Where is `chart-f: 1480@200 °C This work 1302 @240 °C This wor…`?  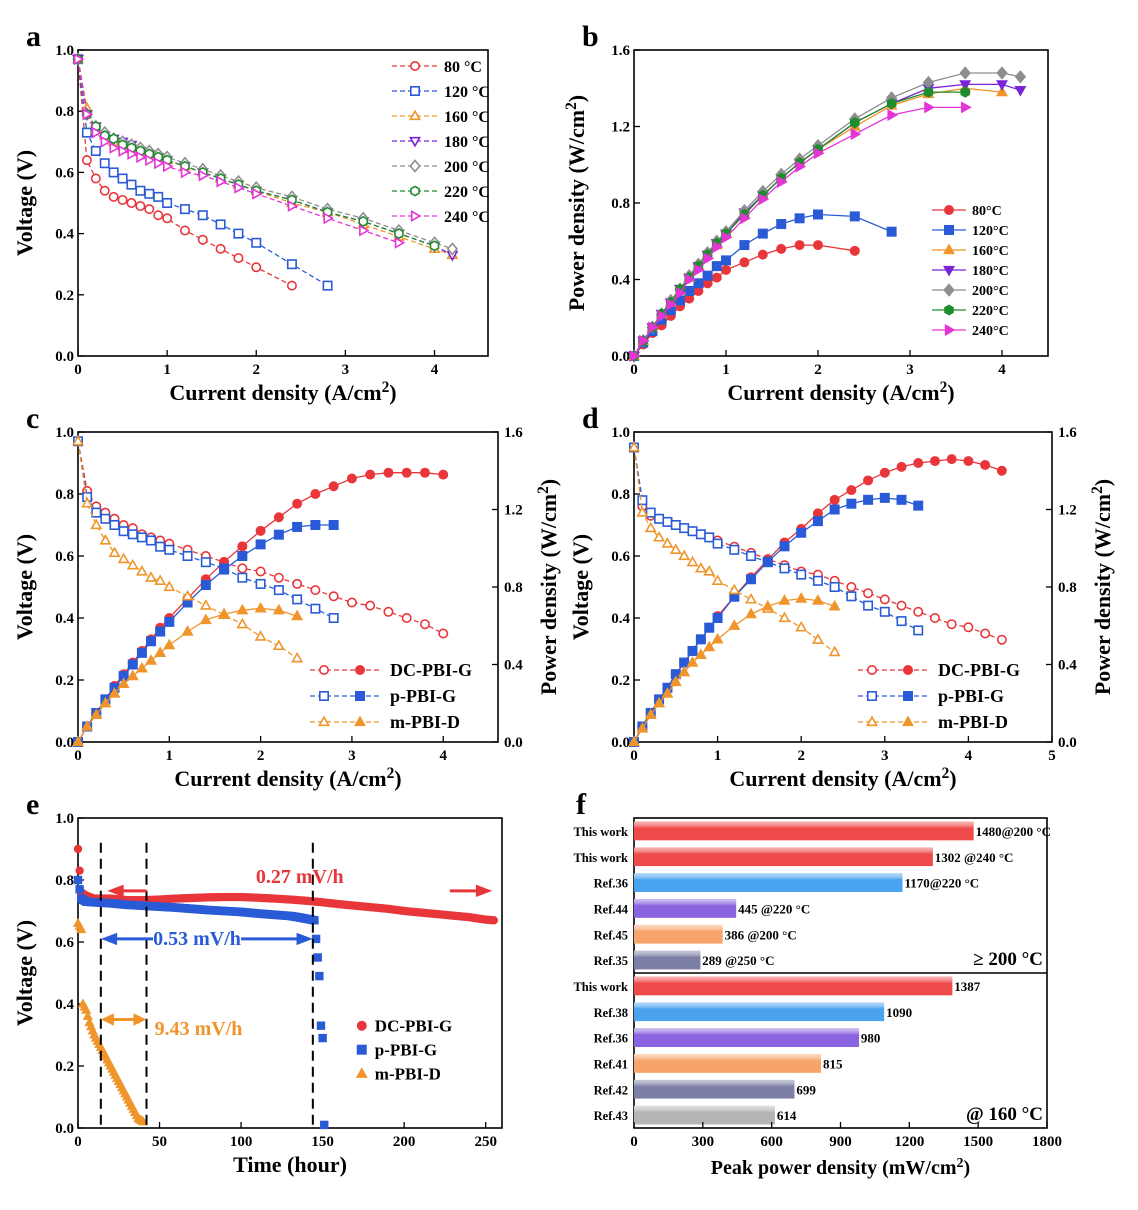
chart-f: 1480@200 °C This work 1302 @240 °C This wor… is located at coordinates (817, 983).